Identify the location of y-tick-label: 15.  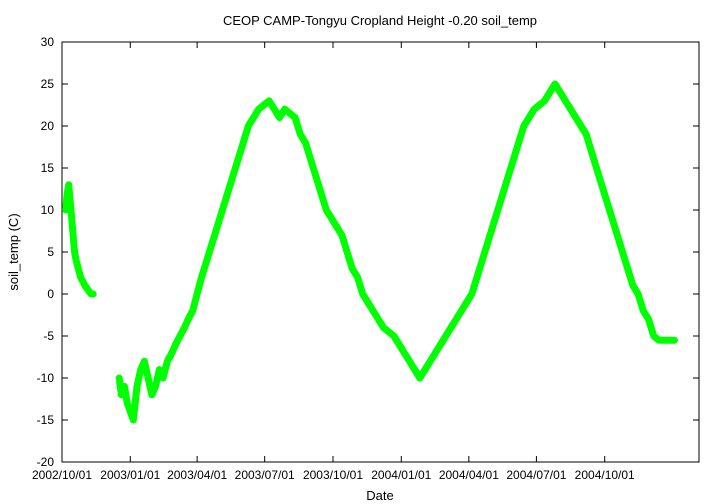
(48, 168).